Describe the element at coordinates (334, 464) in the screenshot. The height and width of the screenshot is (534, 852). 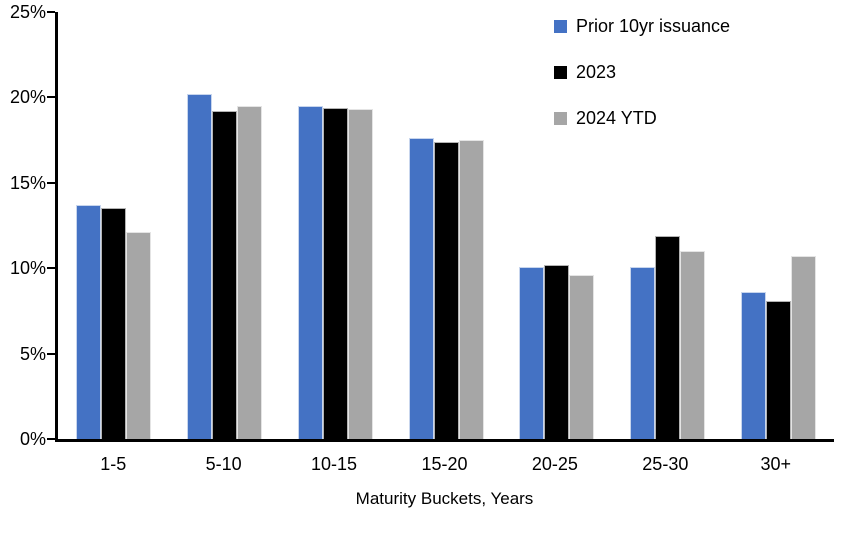
I see `x-axis-label-10-15: 10-15` at that location.